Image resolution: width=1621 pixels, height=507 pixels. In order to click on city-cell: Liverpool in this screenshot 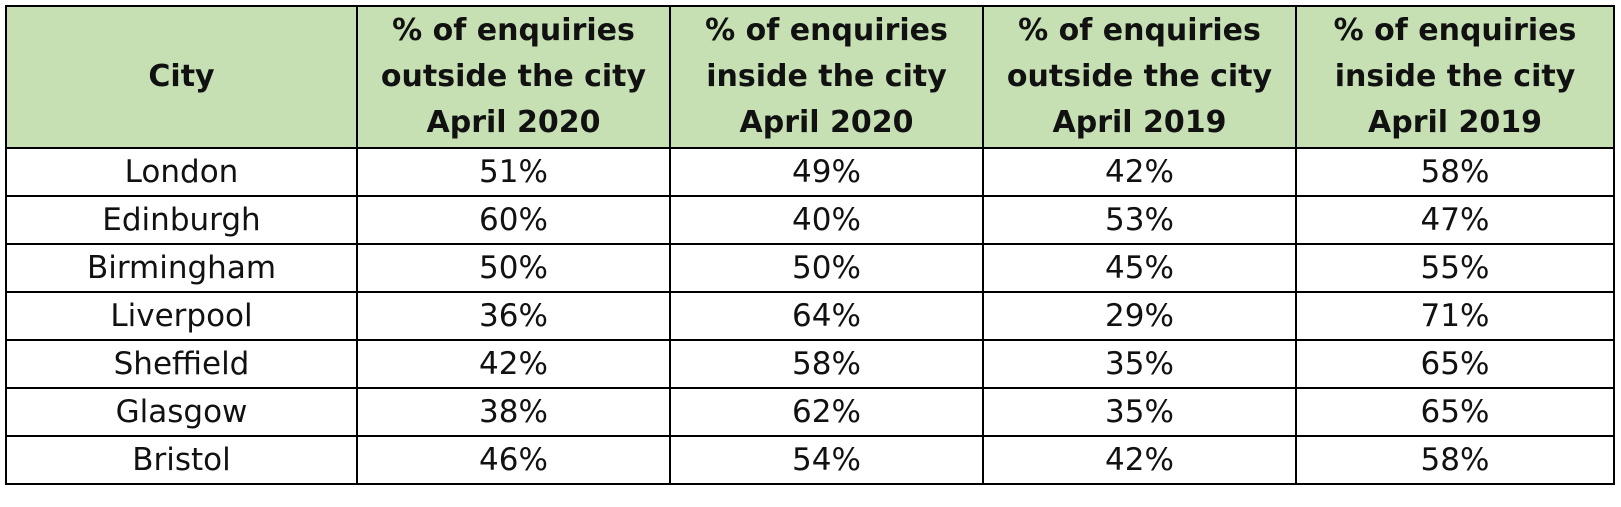, I will do `click(181, 316)`.